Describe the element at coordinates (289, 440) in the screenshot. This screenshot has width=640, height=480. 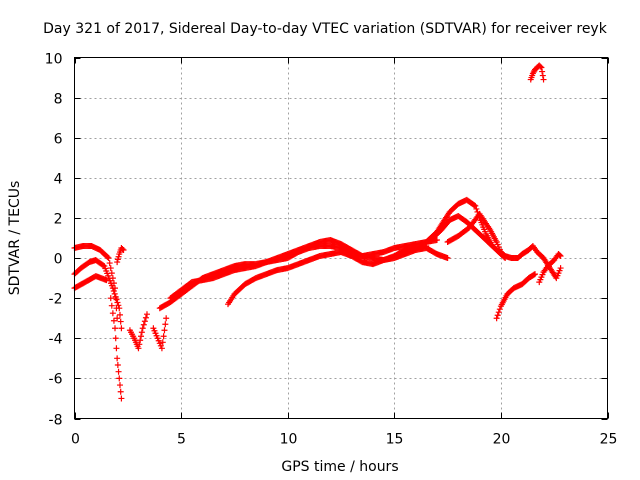
I see `x-tick-label: 10` at that location.